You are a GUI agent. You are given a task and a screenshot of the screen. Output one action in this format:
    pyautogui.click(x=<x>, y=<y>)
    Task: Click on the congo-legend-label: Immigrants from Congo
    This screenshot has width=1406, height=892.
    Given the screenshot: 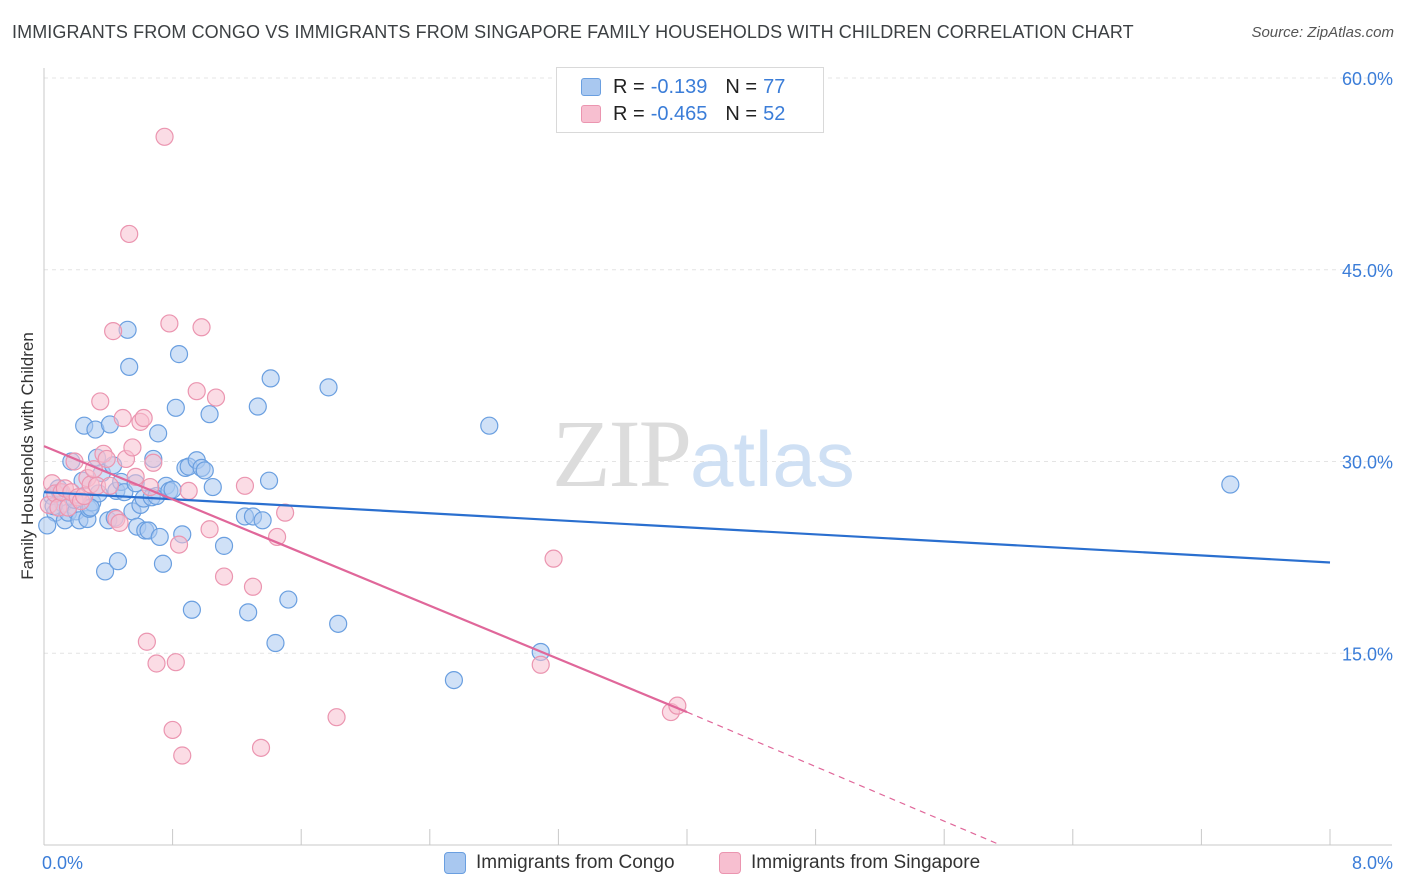 What is the action you would take?
    pyautogui.click(x=575, y=862)
    